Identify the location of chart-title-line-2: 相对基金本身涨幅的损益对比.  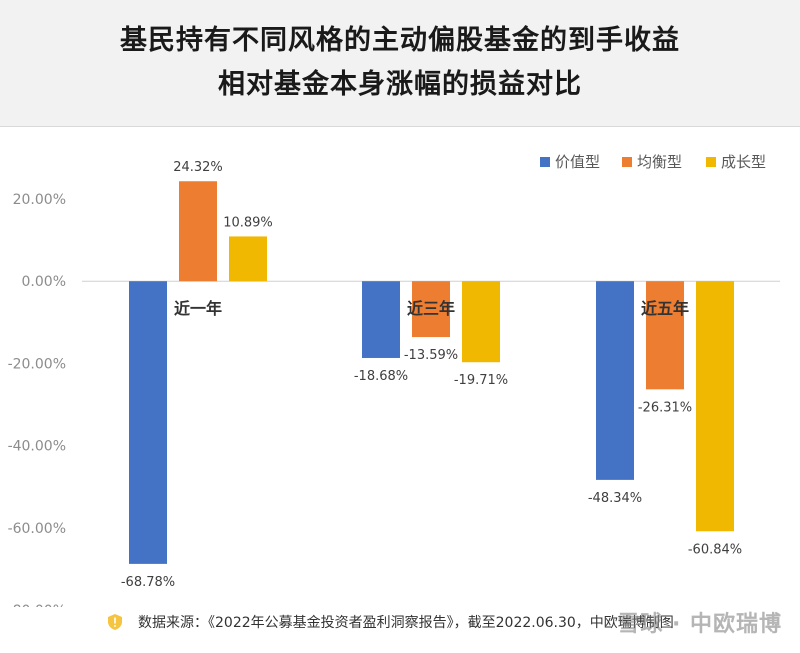
(400, 84).